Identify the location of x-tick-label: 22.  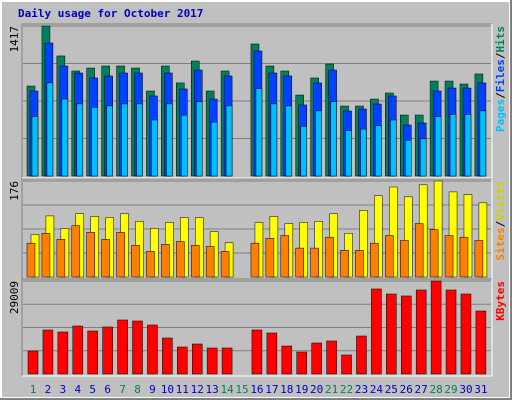
(346, 389).